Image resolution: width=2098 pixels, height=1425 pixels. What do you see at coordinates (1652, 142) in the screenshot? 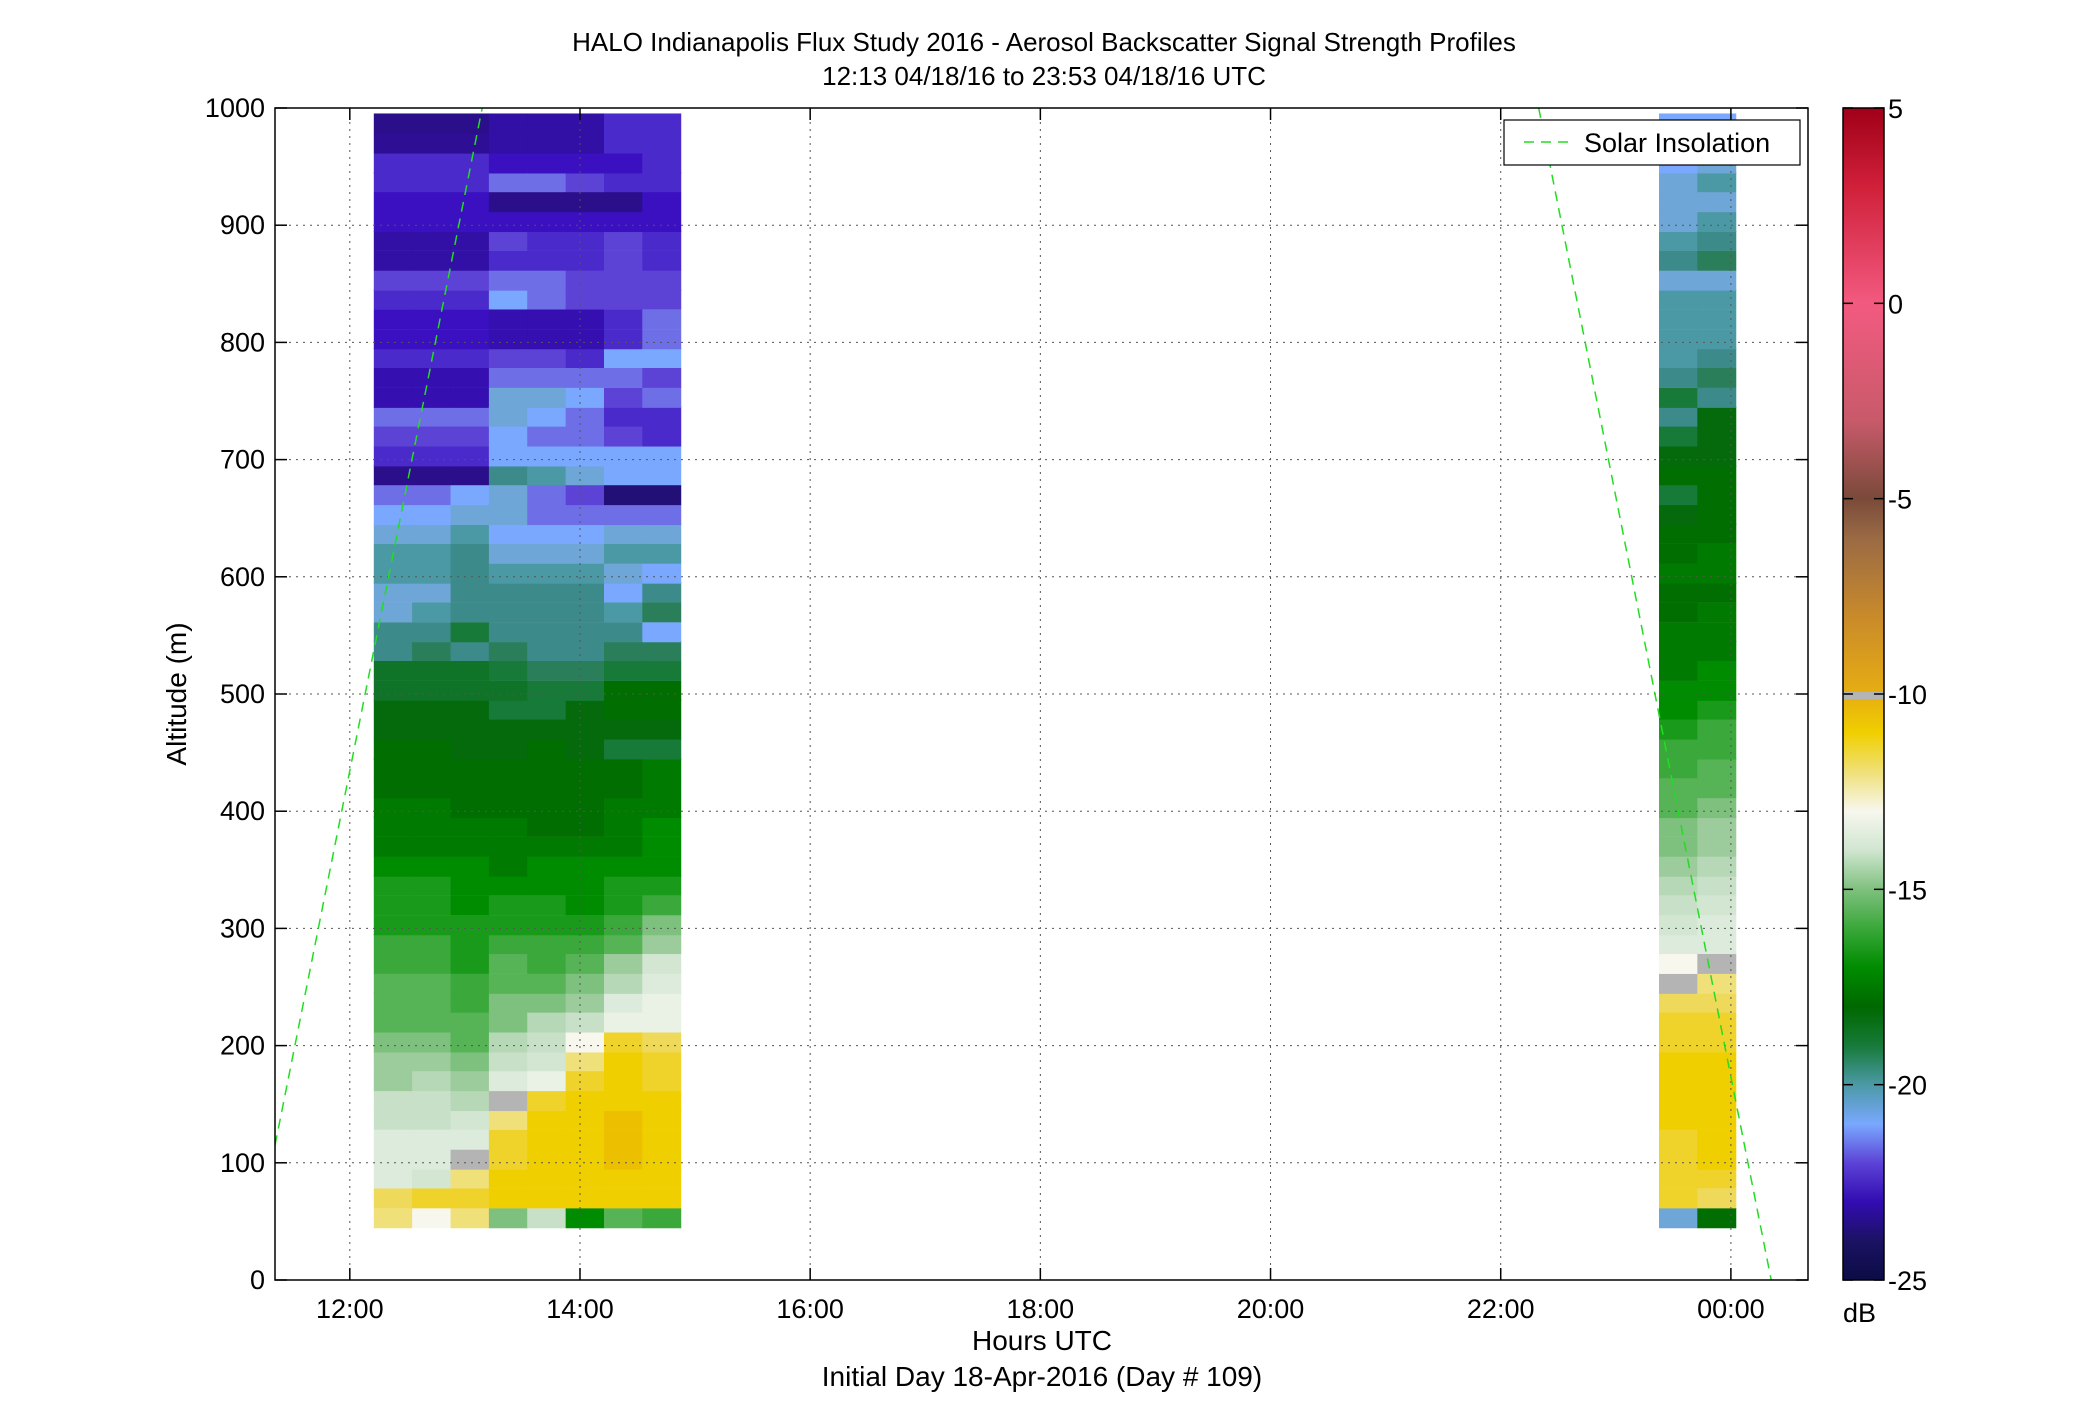
I see `legend-box` at bounding box center [1652, 142].